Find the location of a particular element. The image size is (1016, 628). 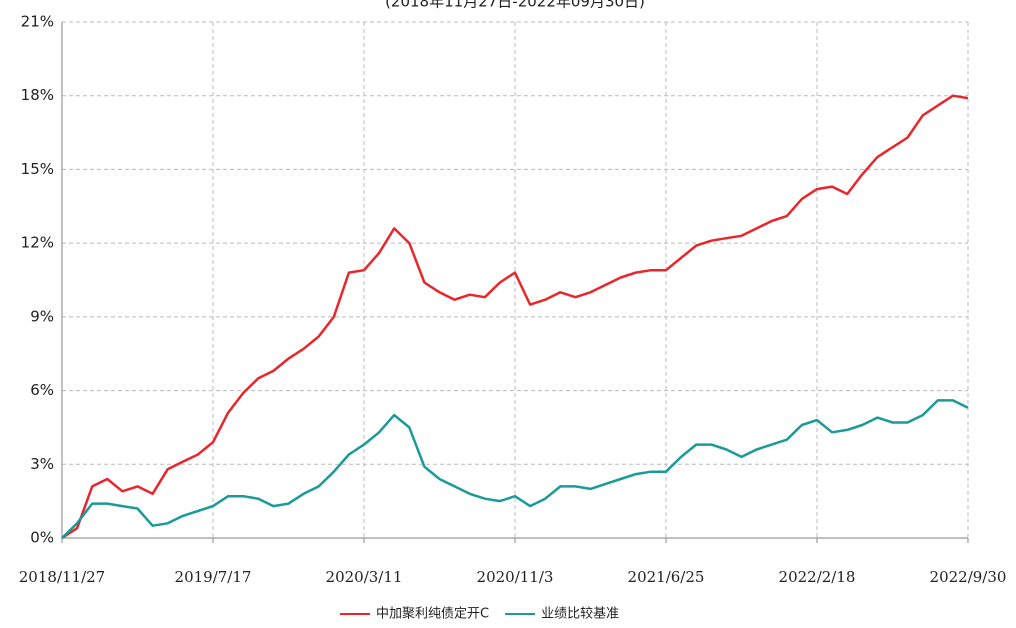

y-tick-label: 21% is located at coordinates (37, 22).